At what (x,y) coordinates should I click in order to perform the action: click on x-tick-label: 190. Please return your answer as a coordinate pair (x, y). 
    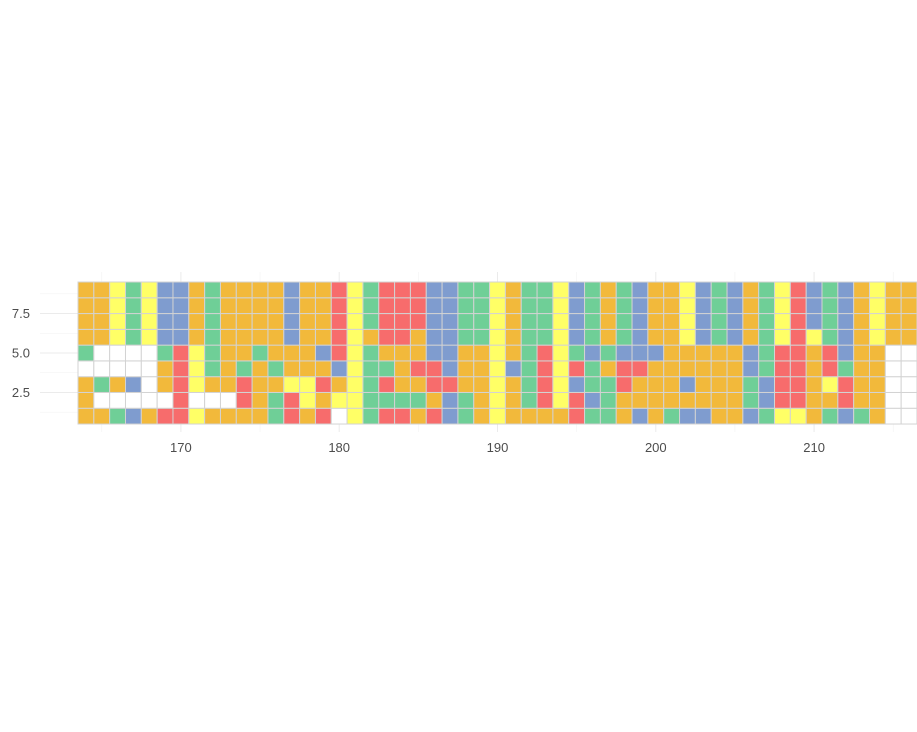
    Looking at the image, I should click on (498, 447).